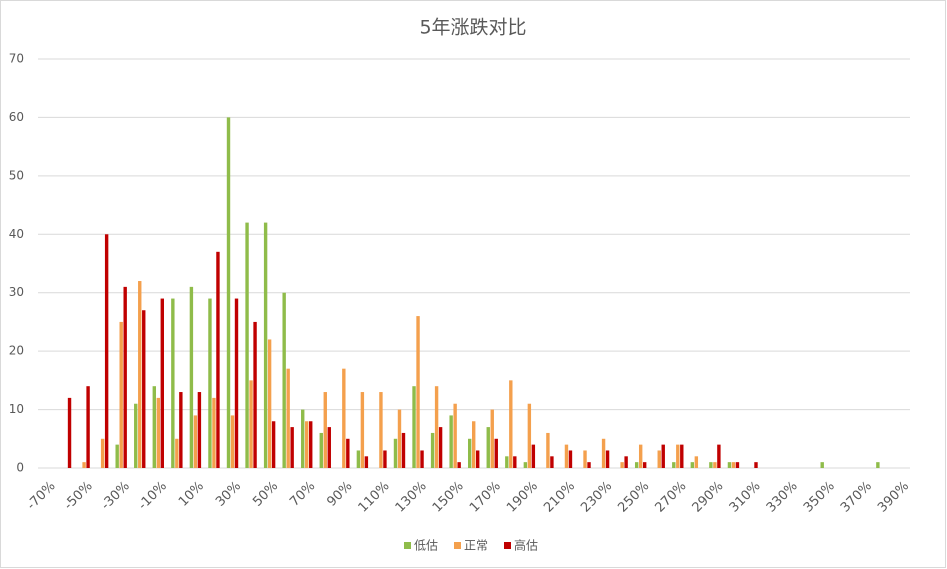 Image resolution: width=947 pixels, height=569 pixels. Describe the element at coordinates (16, 234) in the screenshot. I see `y-tick-label: 40` at that location.